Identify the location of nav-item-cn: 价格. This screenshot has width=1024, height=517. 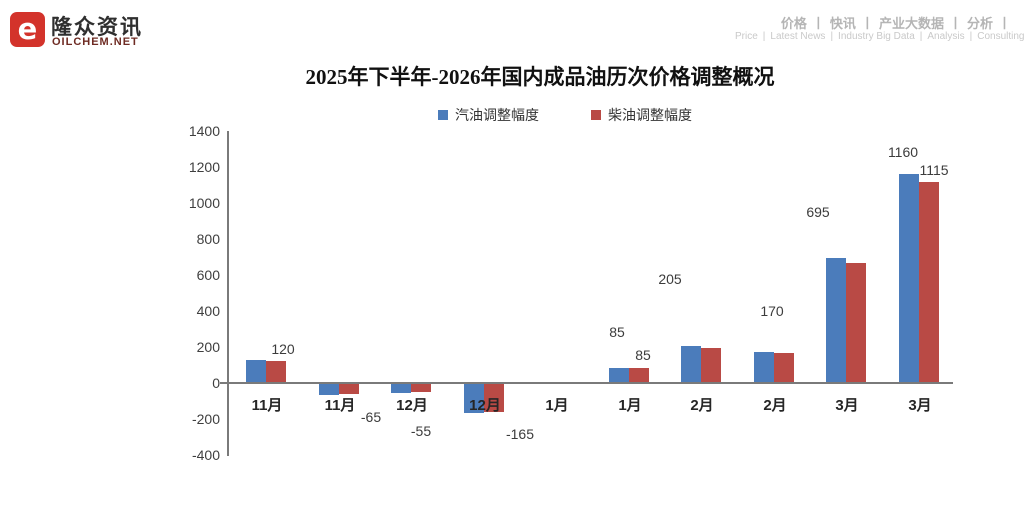
(793, 23).